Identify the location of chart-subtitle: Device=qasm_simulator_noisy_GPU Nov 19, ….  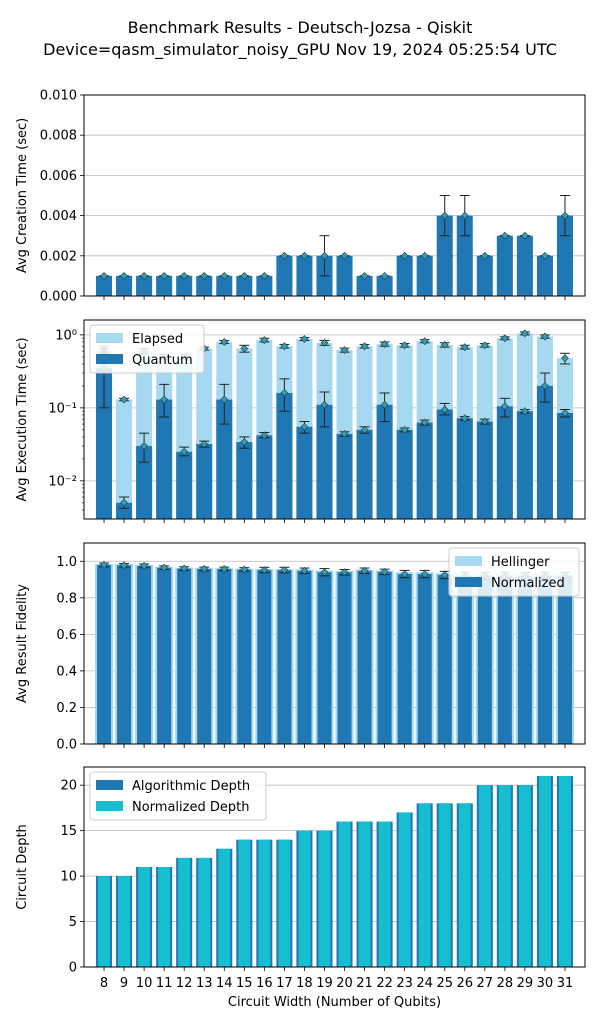
(300, 49).